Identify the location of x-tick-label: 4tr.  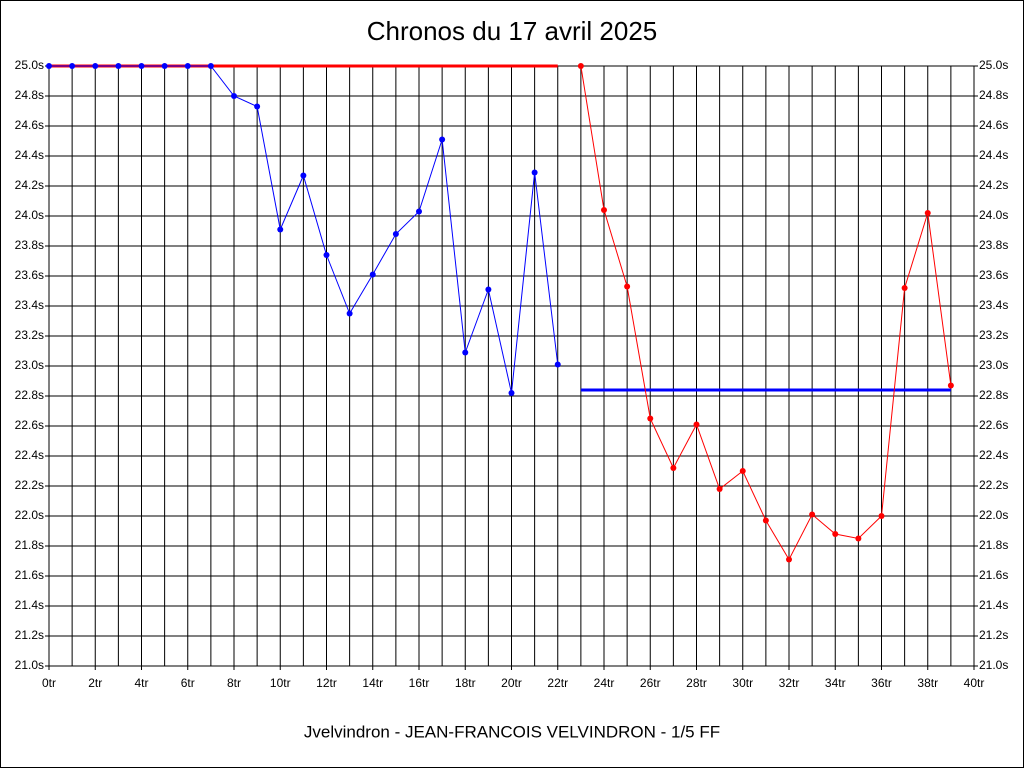
(141, 683).